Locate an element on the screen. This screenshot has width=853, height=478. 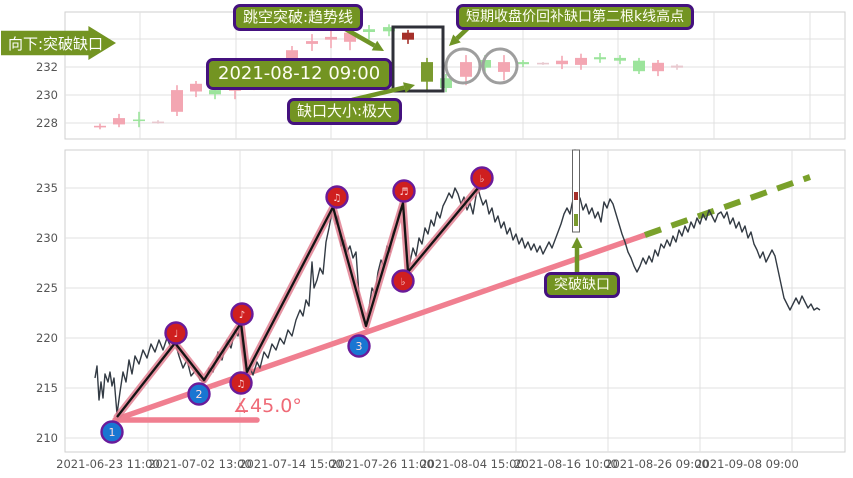
breakout-gap-label: 突破缺口 is located at coordinates (582, 285).